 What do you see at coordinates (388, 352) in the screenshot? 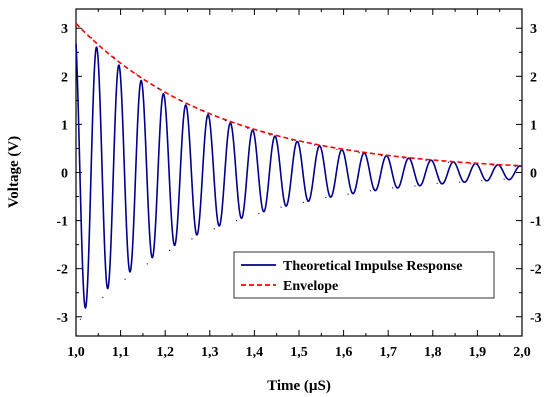
I see `x-tick-label: 1,7` at bounding box center [388, 352].